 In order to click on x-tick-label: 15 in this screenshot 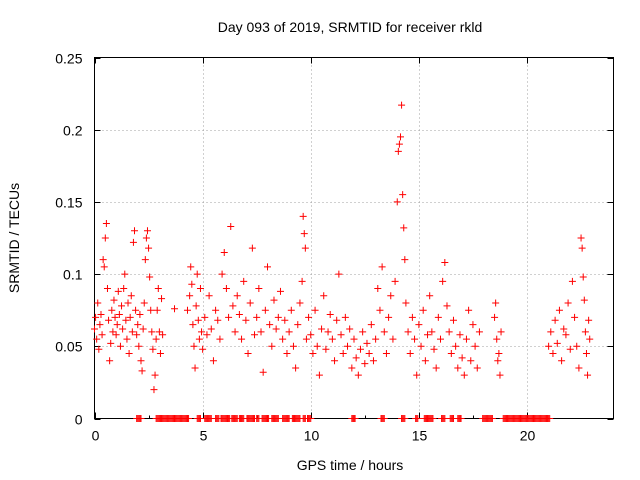, I will do `click(420, 436)`.